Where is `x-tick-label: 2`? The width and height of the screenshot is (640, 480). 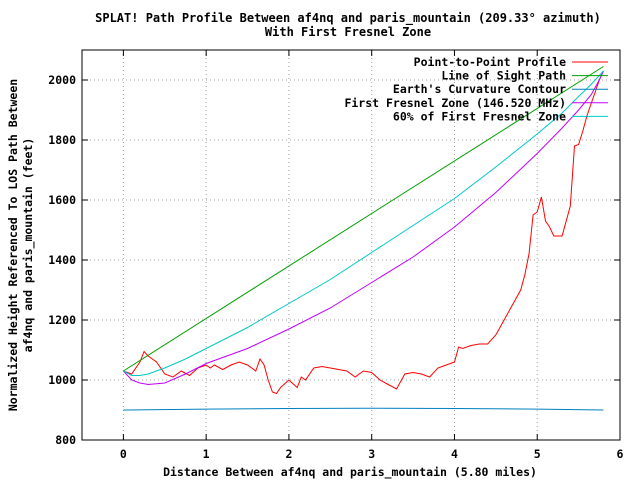
x-tick-label: 2 is located at coordinates (288, 454).